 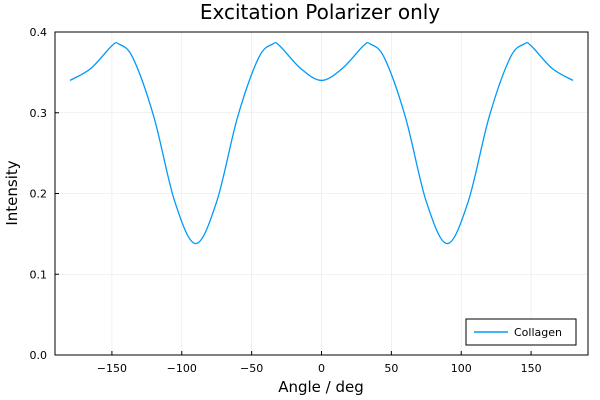 What do you see at coordinates (321, 387) in the screenshot?
I see `x-axis-title: Angle / deg` at bounding box center [321, 387].